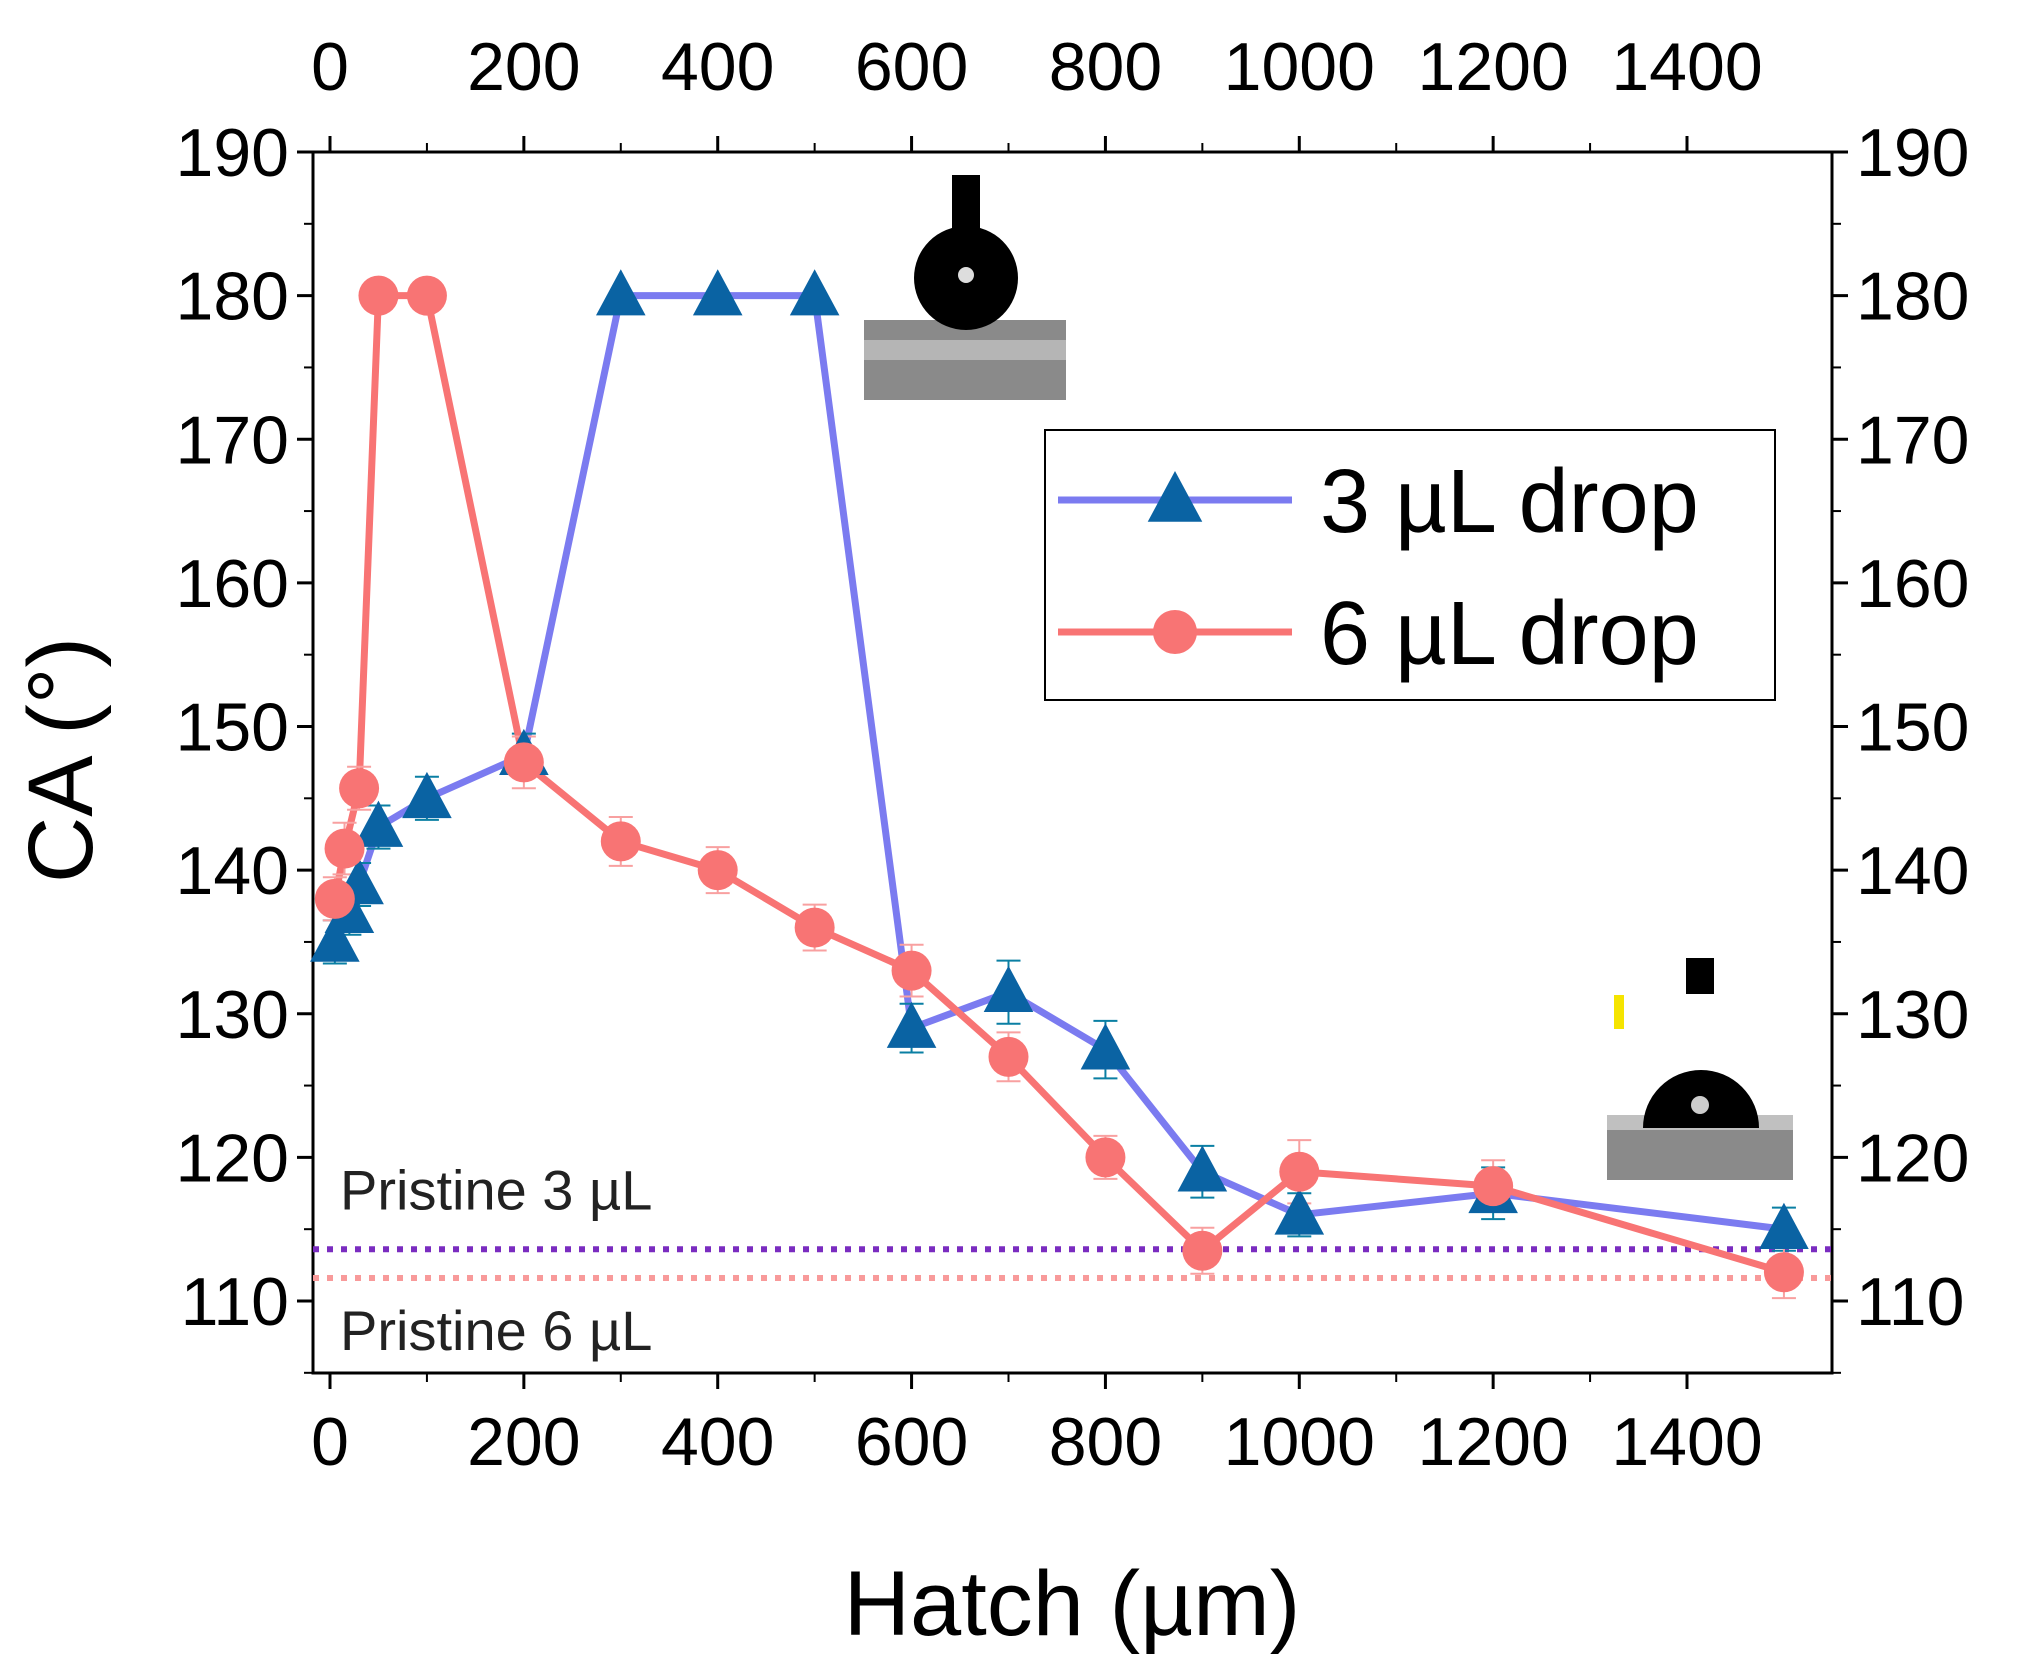 This screenshot has width=2030, height=1678. I want to click on x-tick-label-top: 800, so click(1105, 67).